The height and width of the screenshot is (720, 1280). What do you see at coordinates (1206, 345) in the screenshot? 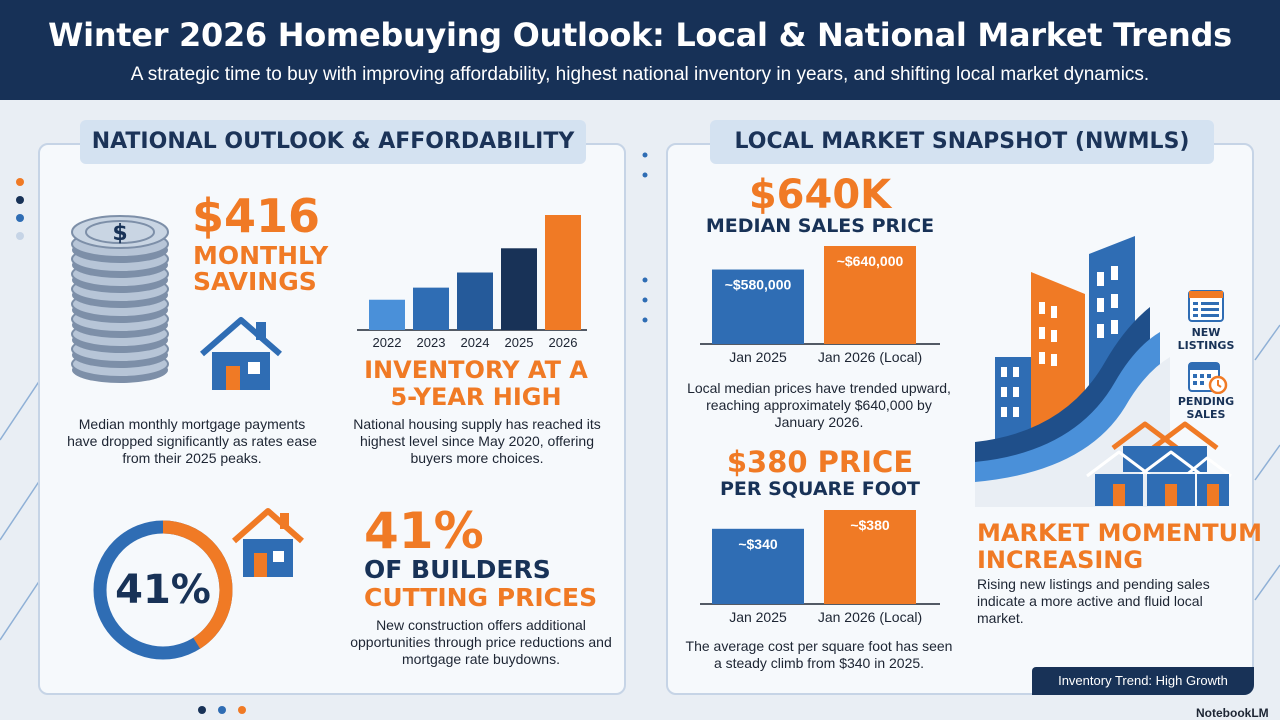
I see `new-listings-label-line2: LISTINGS` at bounding box center [1206, 345].